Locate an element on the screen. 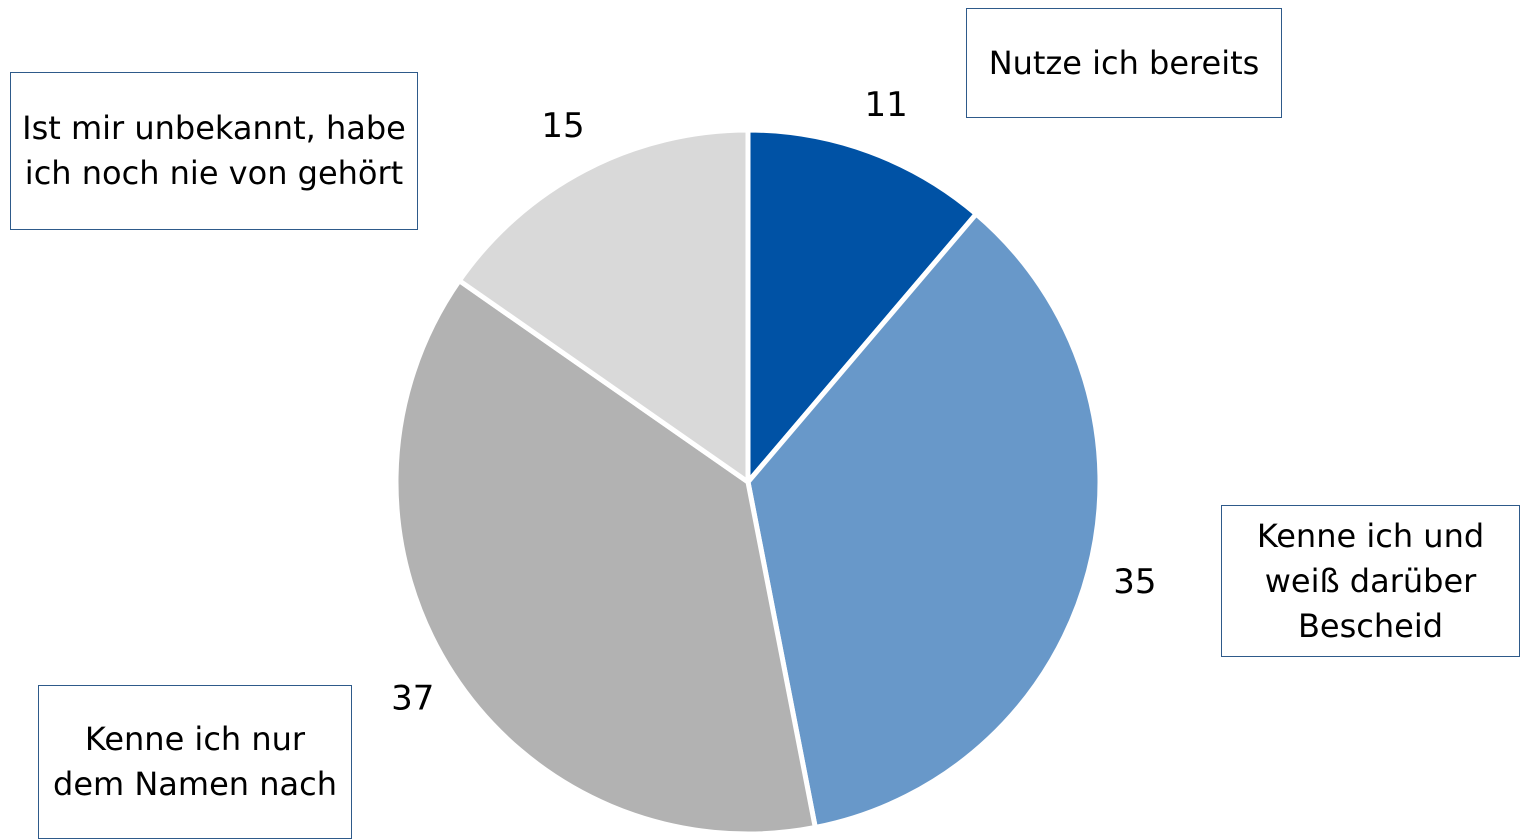  value-label: 37 is located at coordinates (412, 699).